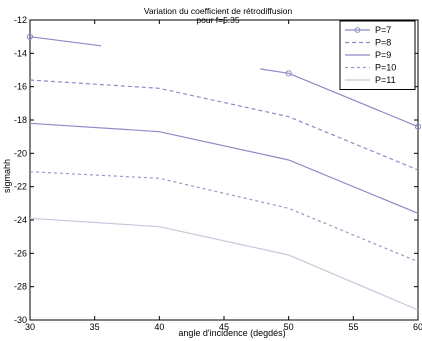 The height and width of the screenshot is (341, 422). I want to click on x-tick-label: 30, so click(30, 327).